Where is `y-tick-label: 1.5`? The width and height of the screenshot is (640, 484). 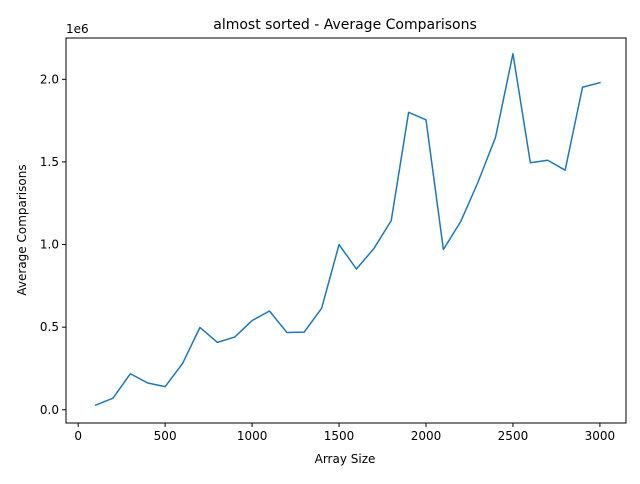
y-tick-label: 1.5 is located at coordinates (49, 162).